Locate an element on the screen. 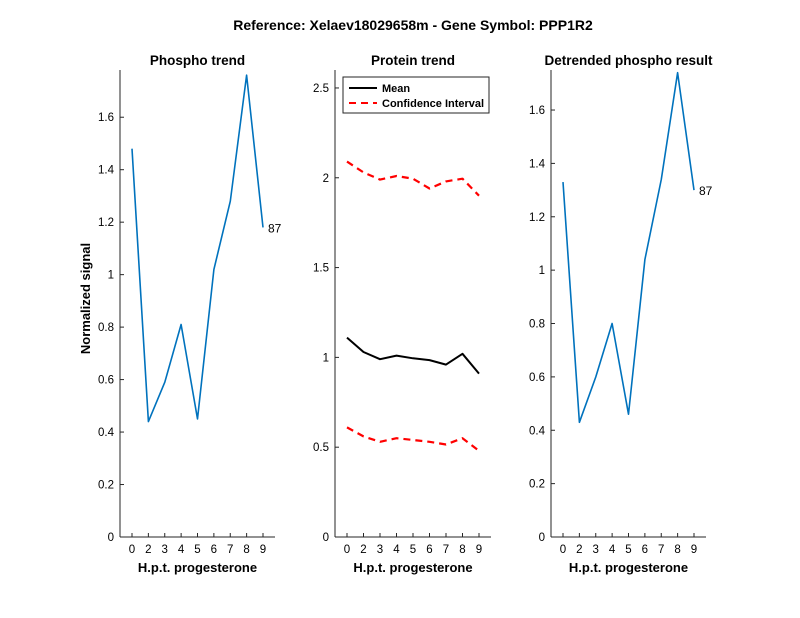 This screenshot has height=618, width=800. y-tick-label: 1.5 is located at coordinates (321, 269).